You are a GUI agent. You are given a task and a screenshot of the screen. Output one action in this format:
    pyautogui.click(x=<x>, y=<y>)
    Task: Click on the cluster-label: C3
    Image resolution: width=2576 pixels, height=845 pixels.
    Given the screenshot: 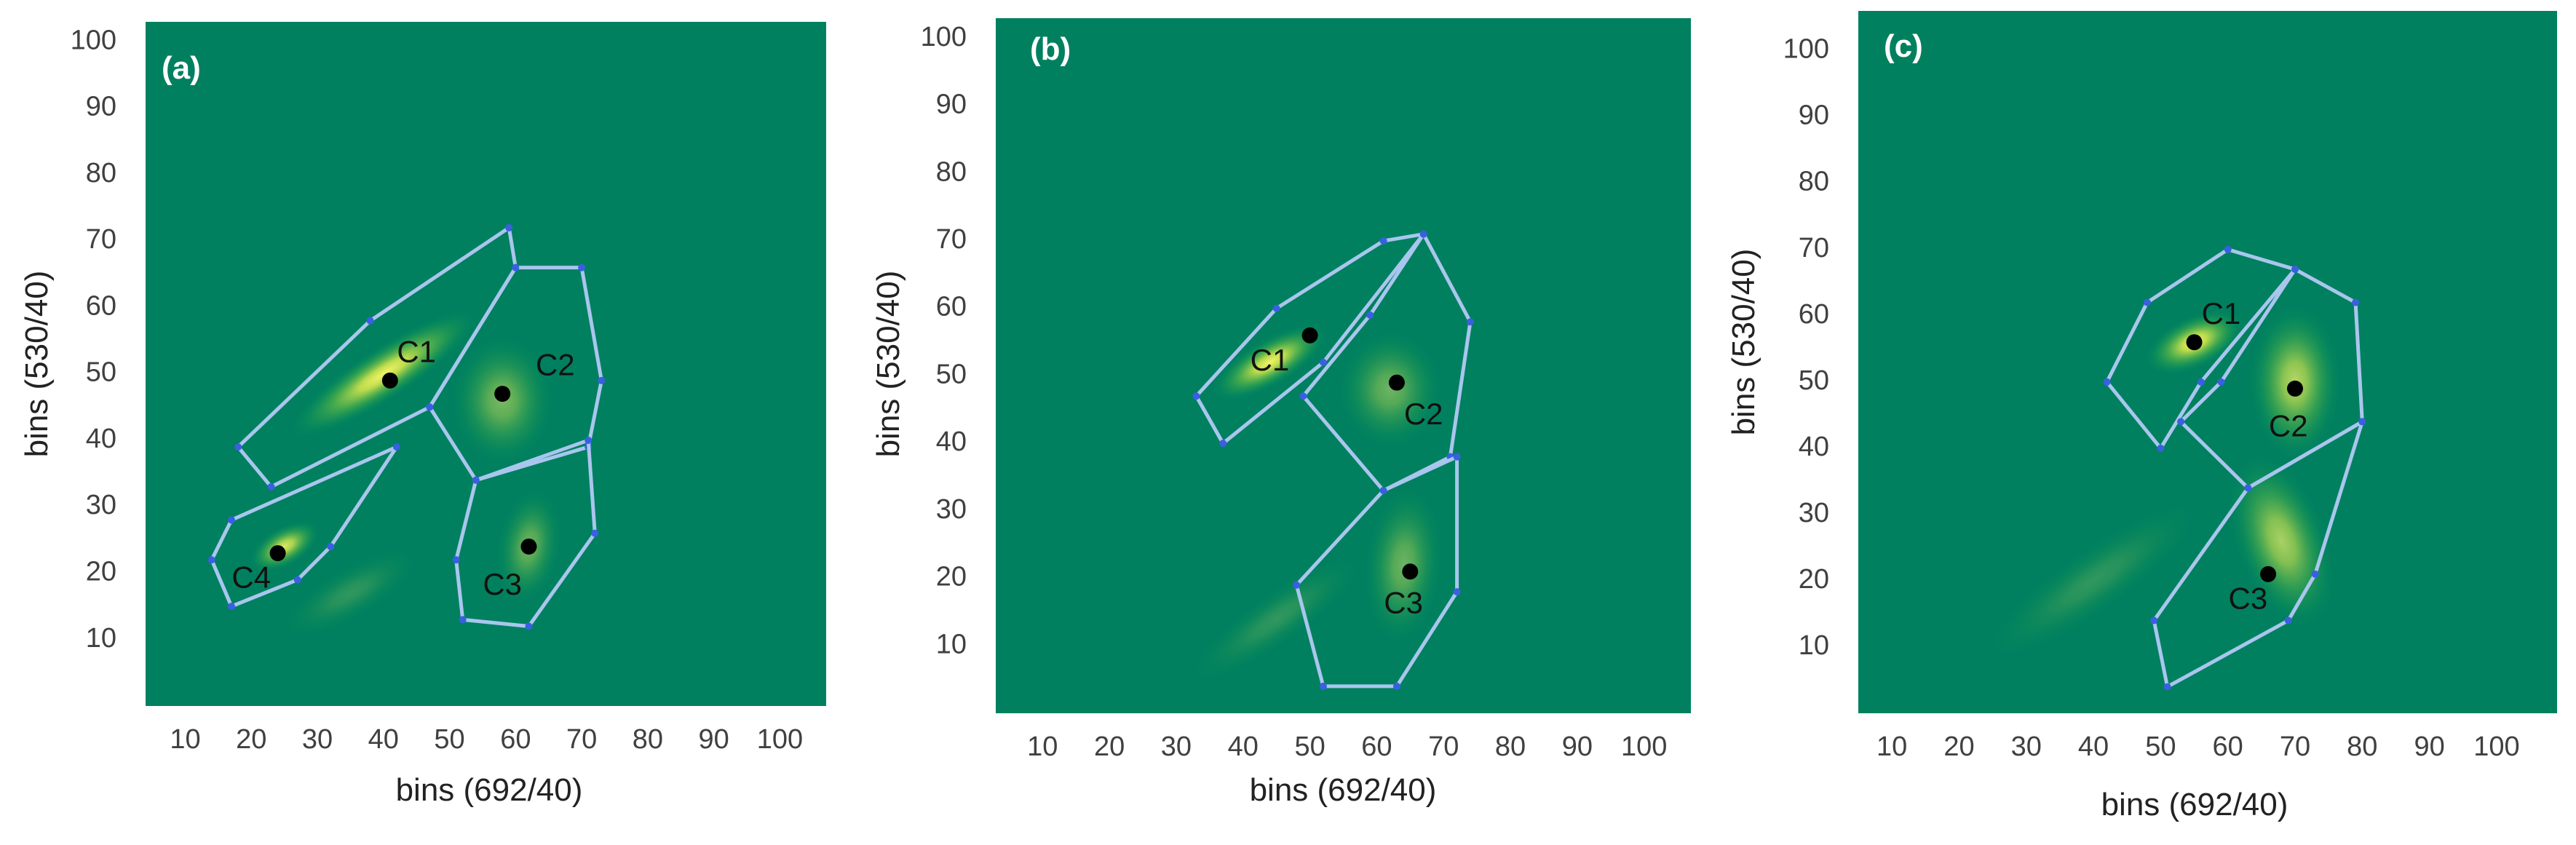 What is the action you would take?
    pyautogui.click(x=2248, y=598)
    